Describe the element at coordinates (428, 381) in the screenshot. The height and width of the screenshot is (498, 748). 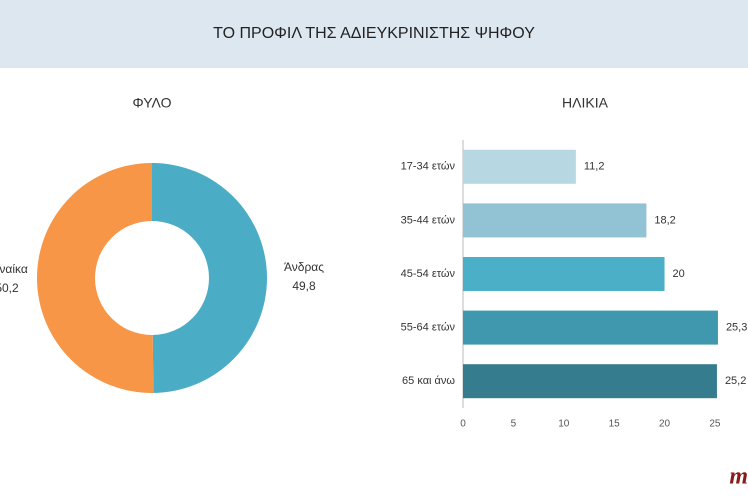
I see `y-tick-label: 65 και άνω` at that location.